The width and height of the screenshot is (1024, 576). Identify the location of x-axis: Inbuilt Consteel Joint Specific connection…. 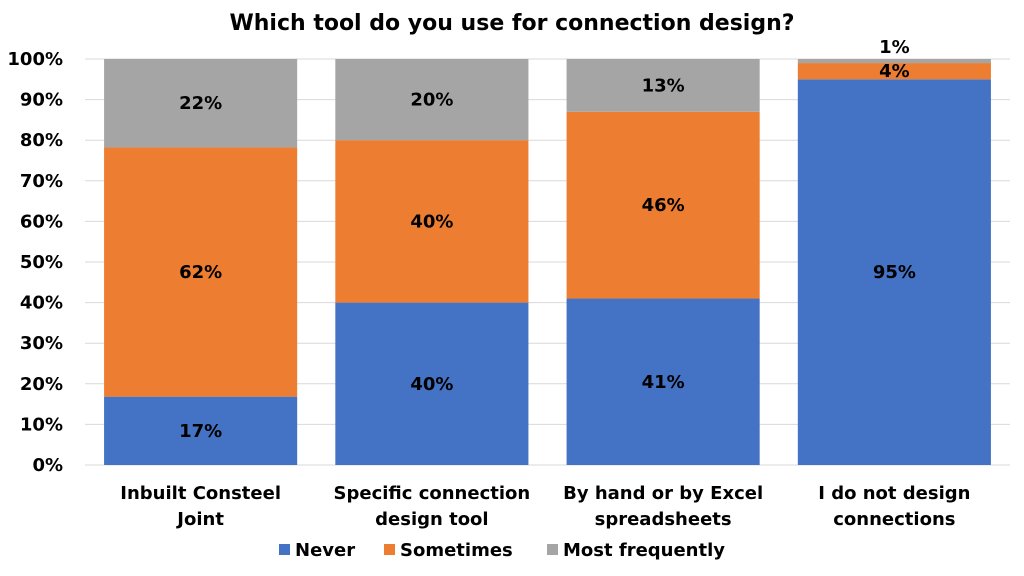
(545, 506).